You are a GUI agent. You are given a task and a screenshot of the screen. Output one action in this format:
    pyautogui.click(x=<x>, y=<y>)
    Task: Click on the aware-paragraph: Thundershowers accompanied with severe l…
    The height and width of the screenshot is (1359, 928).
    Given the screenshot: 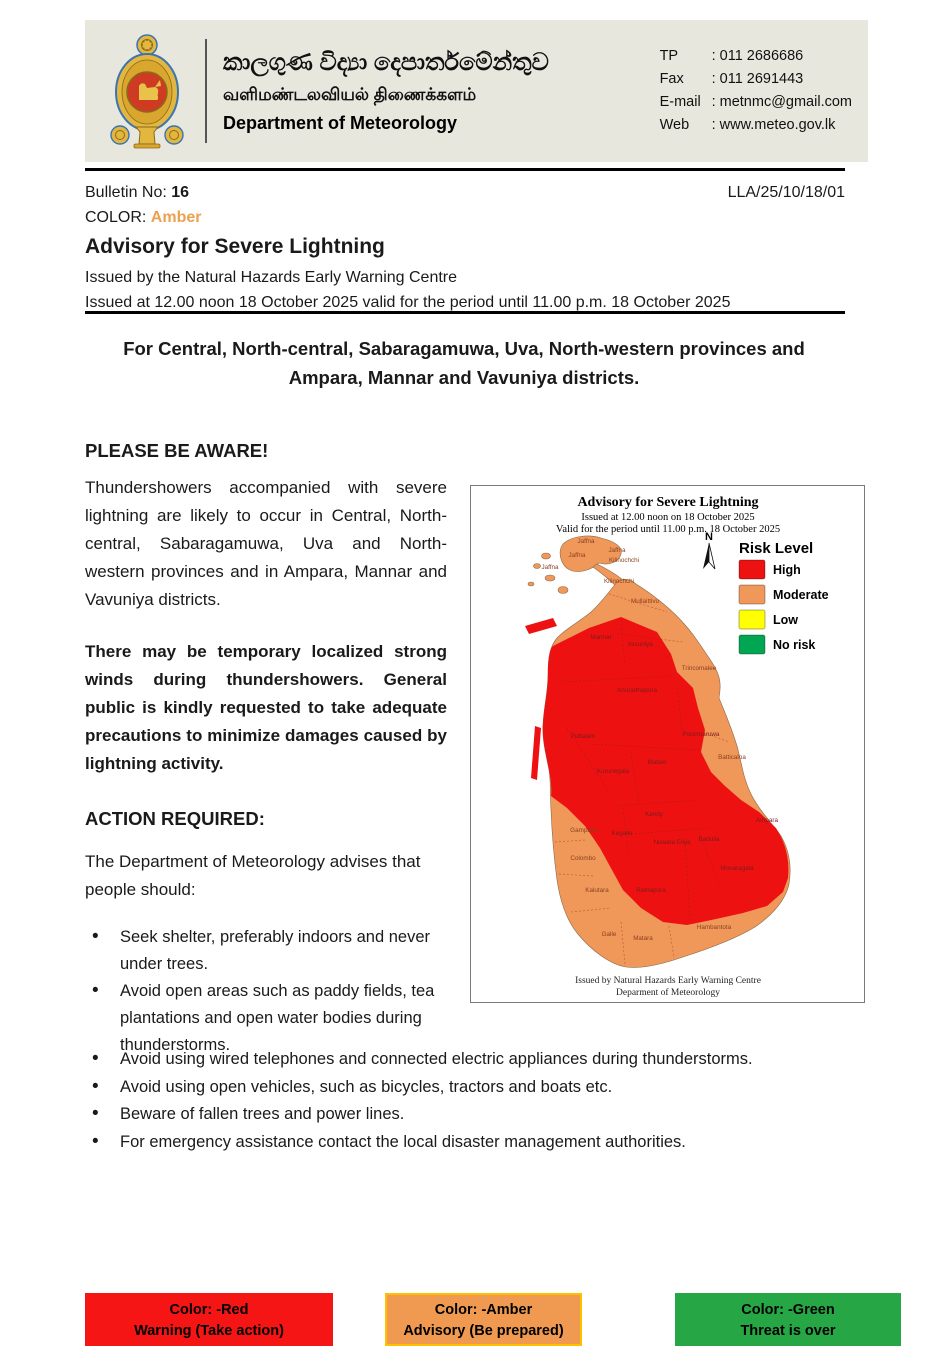 What is the action you would take?
    pyautogui.click(x=266, y=543)
    